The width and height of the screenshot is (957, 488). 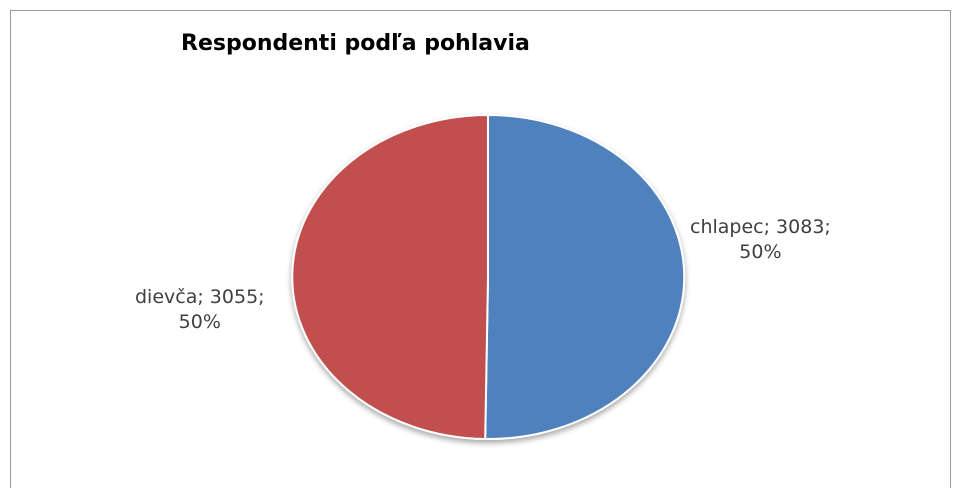 What do you see at coordinates (760, 252) in the screenshot?
I see `slice-label-chlapec-line2: 50%` at bounding box center [760, 252].